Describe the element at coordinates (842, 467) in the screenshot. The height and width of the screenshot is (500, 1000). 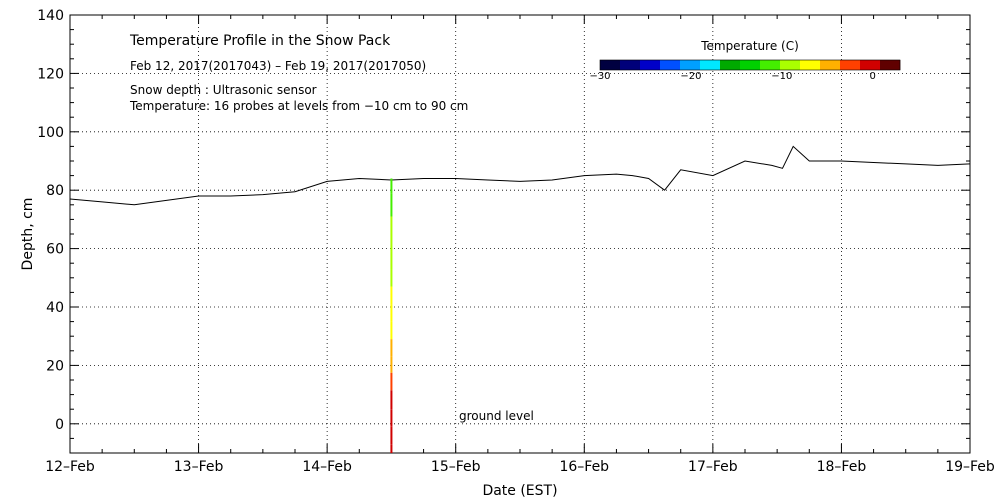
I see `x-tick-label: 18–Feb` at that location.